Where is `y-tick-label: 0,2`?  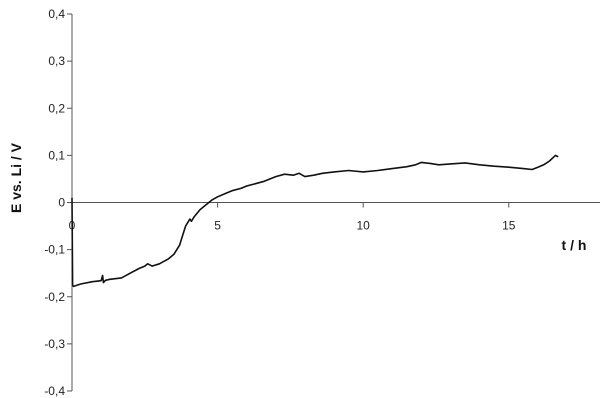
y-tick-label: 0,2 is located at coordinates (56, 108).